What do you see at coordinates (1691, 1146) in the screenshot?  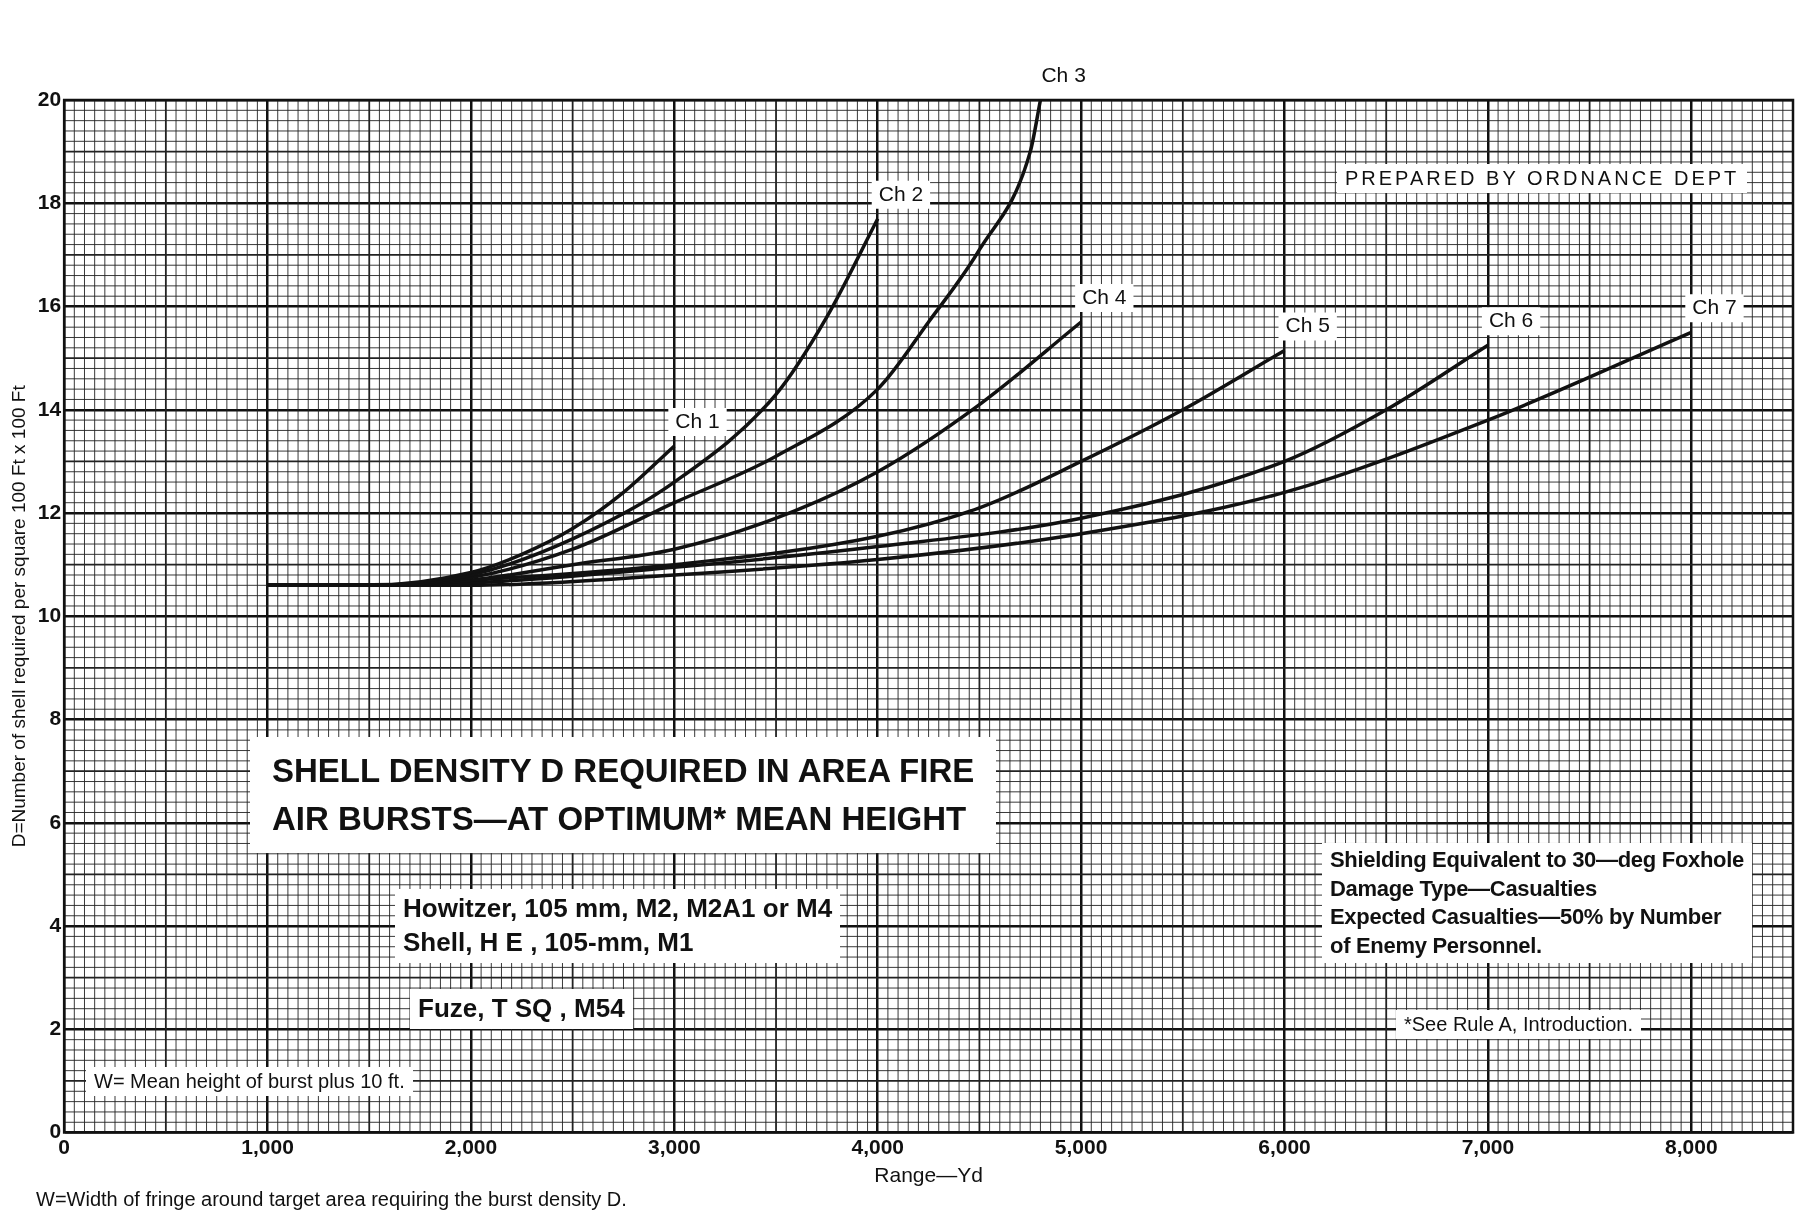 I see `x-tick-label: 8,000` at bounding box center [1691, 1146].